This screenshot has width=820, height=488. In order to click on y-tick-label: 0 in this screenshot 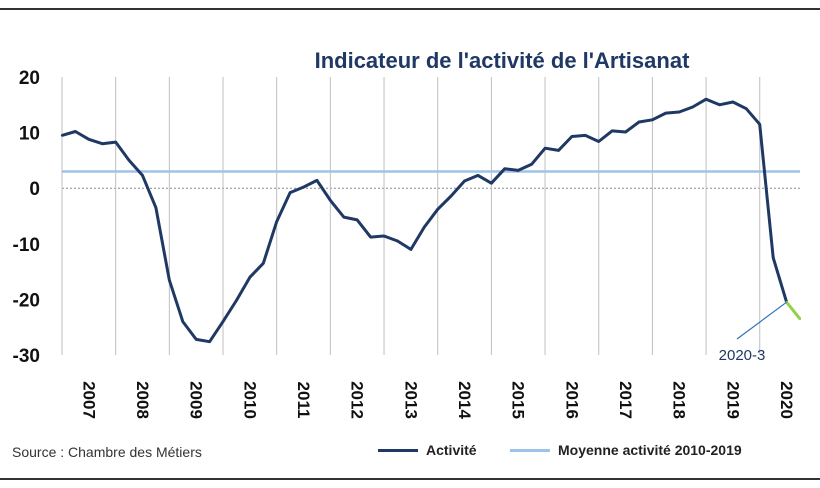, I will do `click(34, 189)`.